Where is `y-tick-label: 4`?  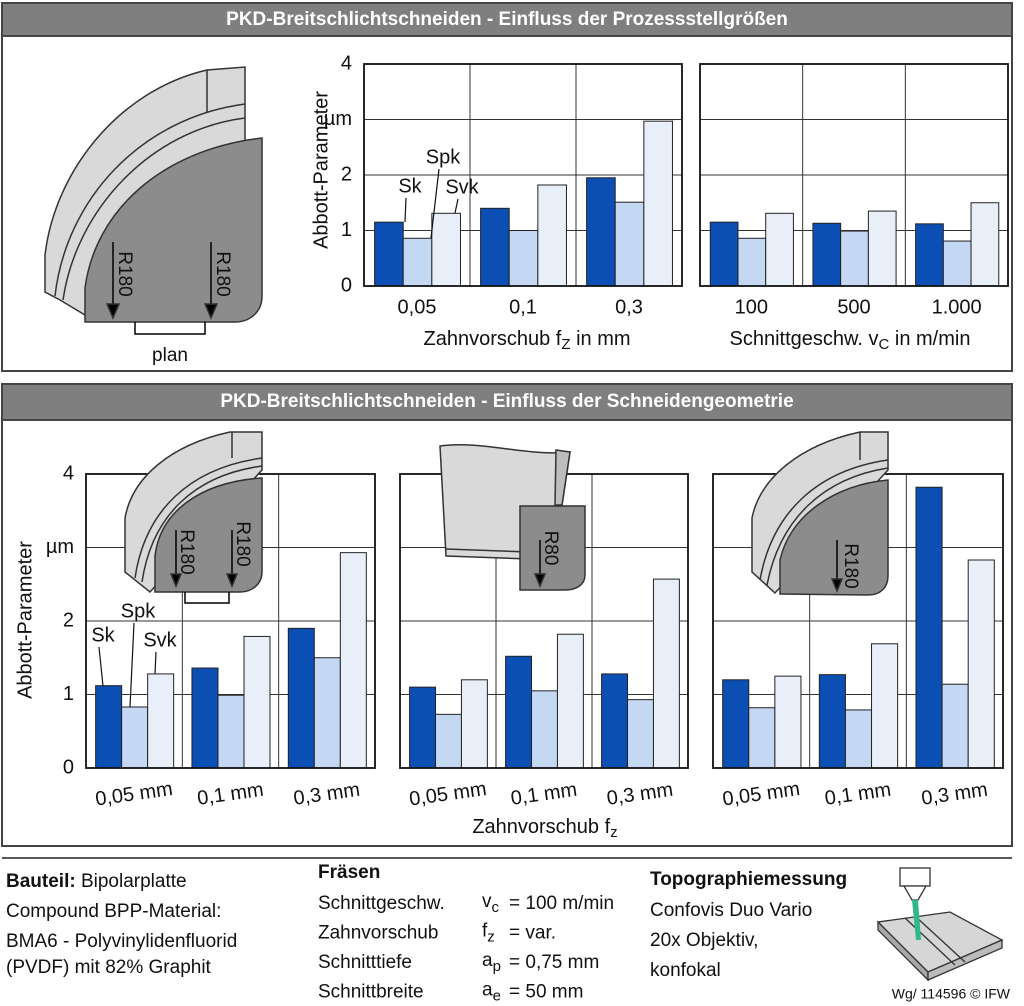 y-tick-label: 4 is located at coordinates (68, 473).